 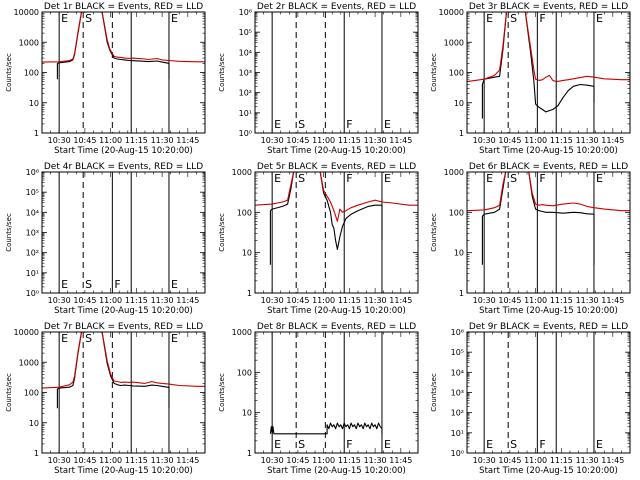 I want to click on y-tick-label: 1, so click(x=36, y=133).